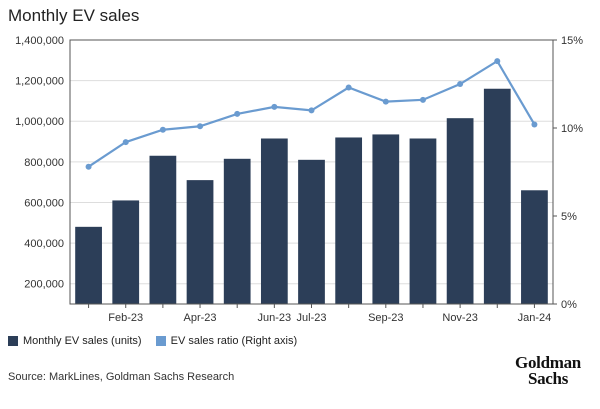  I want to click on legend-item-line: EV sales ratio (Right axis), so click(226, 341).